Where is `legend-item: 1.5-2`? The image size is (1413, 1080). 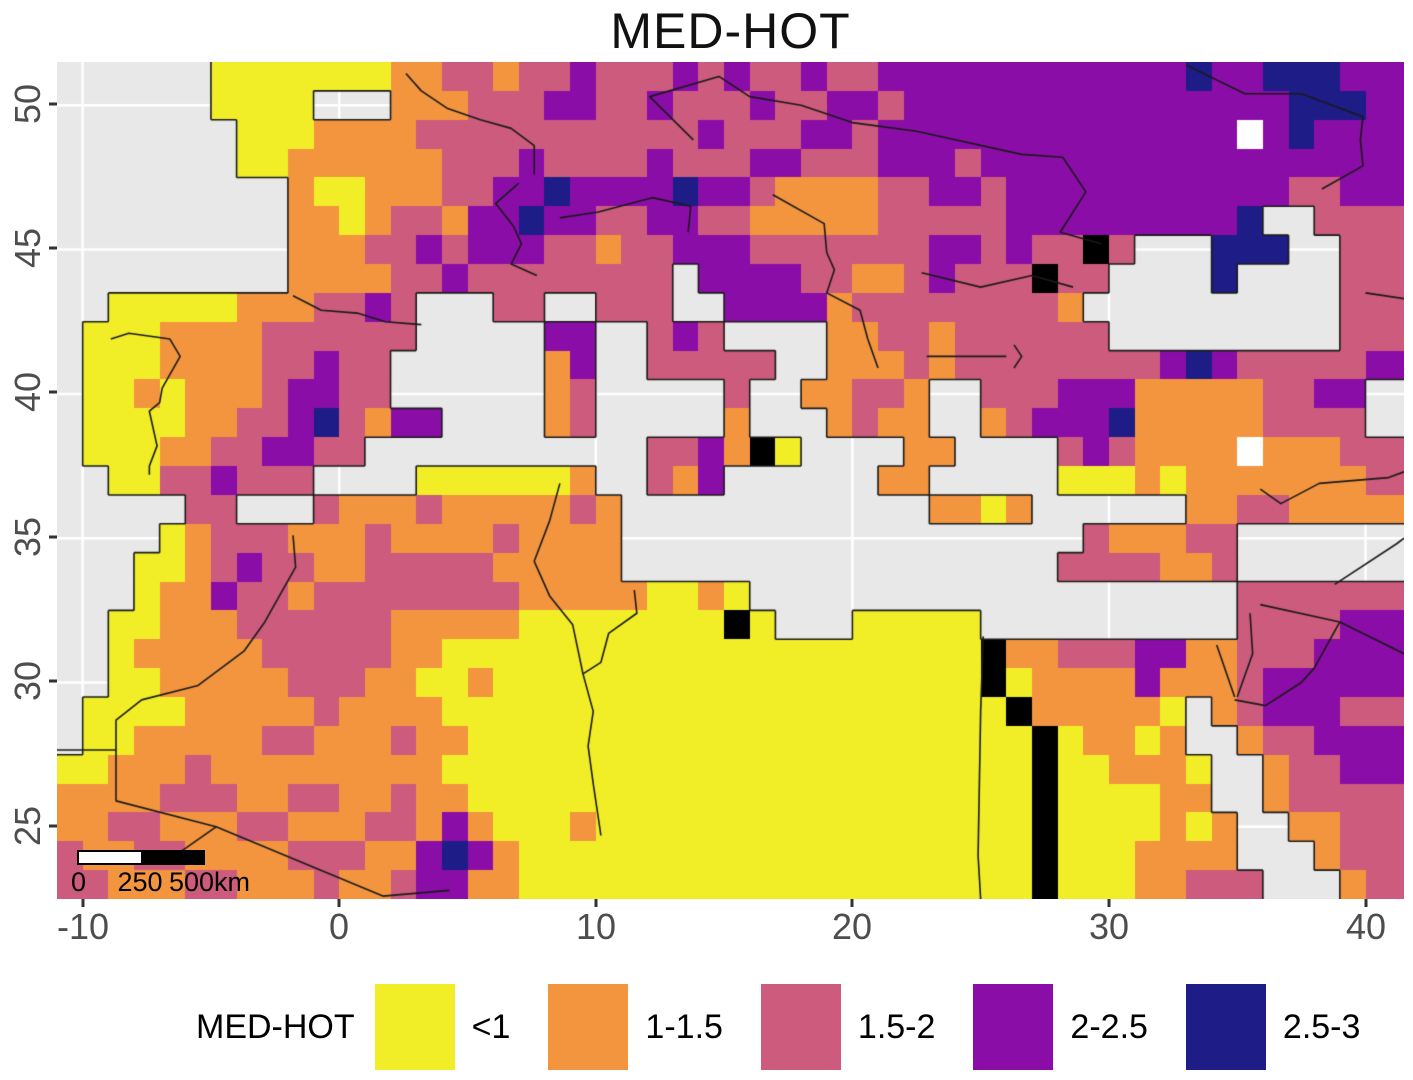
legend-item: 1.5-2 is located at coordinates (848, 1027).